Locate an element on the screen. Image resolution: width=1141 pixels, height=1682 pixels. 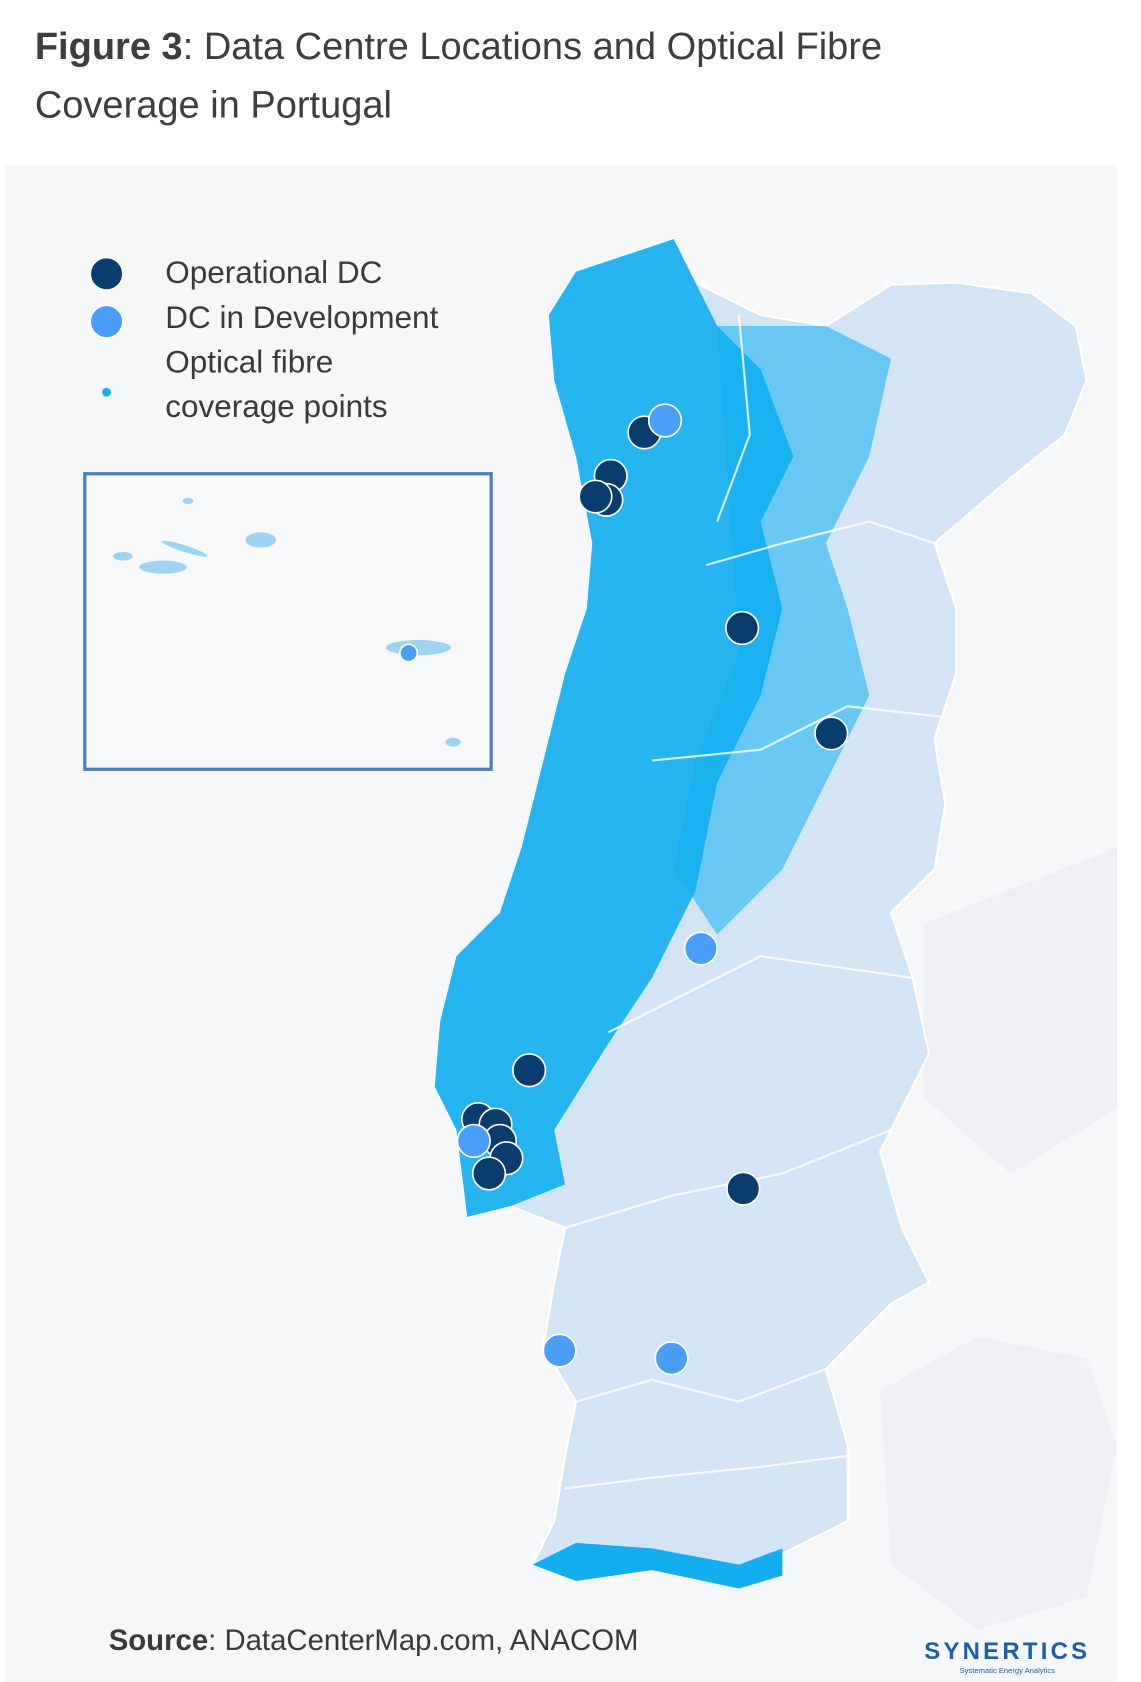
azores-inset is located at coordinates (288, 621).